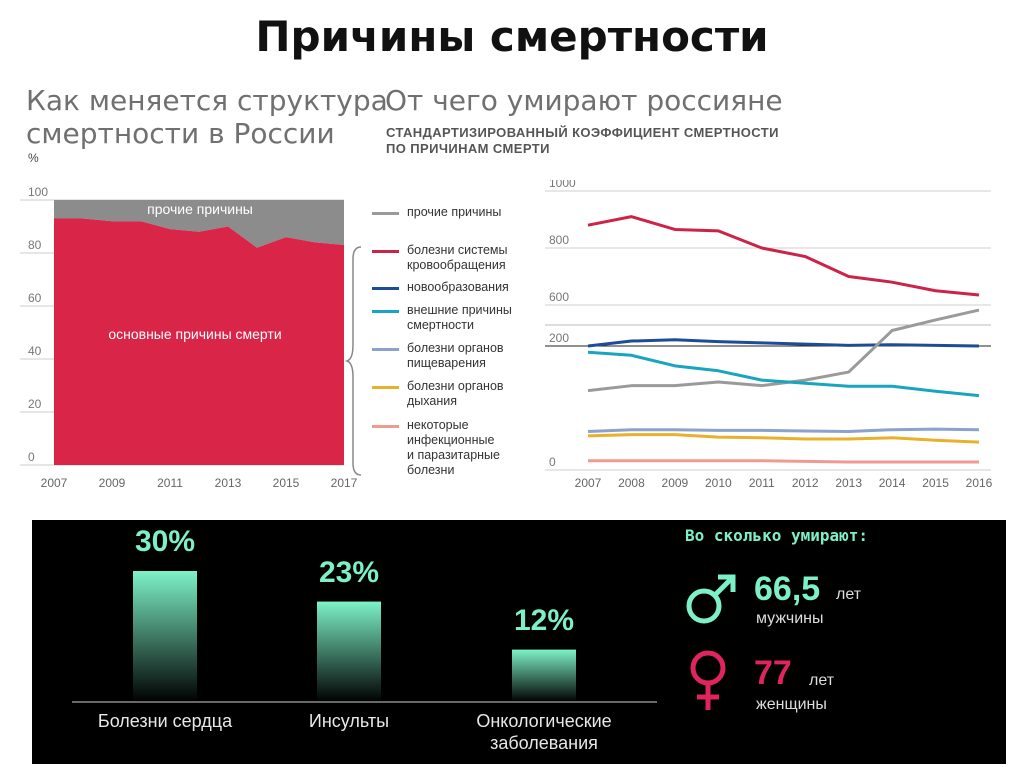 Image resolution: width=1024 pixels, height=767 pixels. I want to click on right-y-tick: 600, so click(559, 297).